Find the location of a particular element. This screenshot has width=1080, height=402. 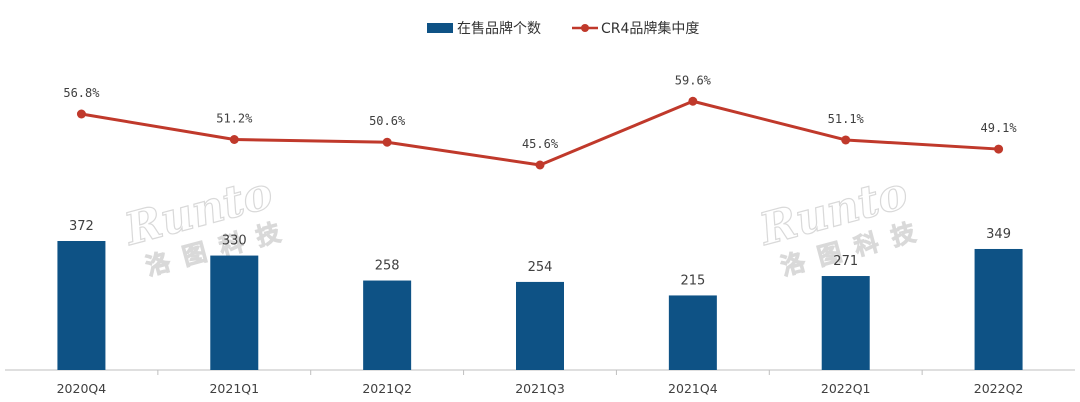

bar-label-2021Q4: 215 is located at coordinates (692, 280).